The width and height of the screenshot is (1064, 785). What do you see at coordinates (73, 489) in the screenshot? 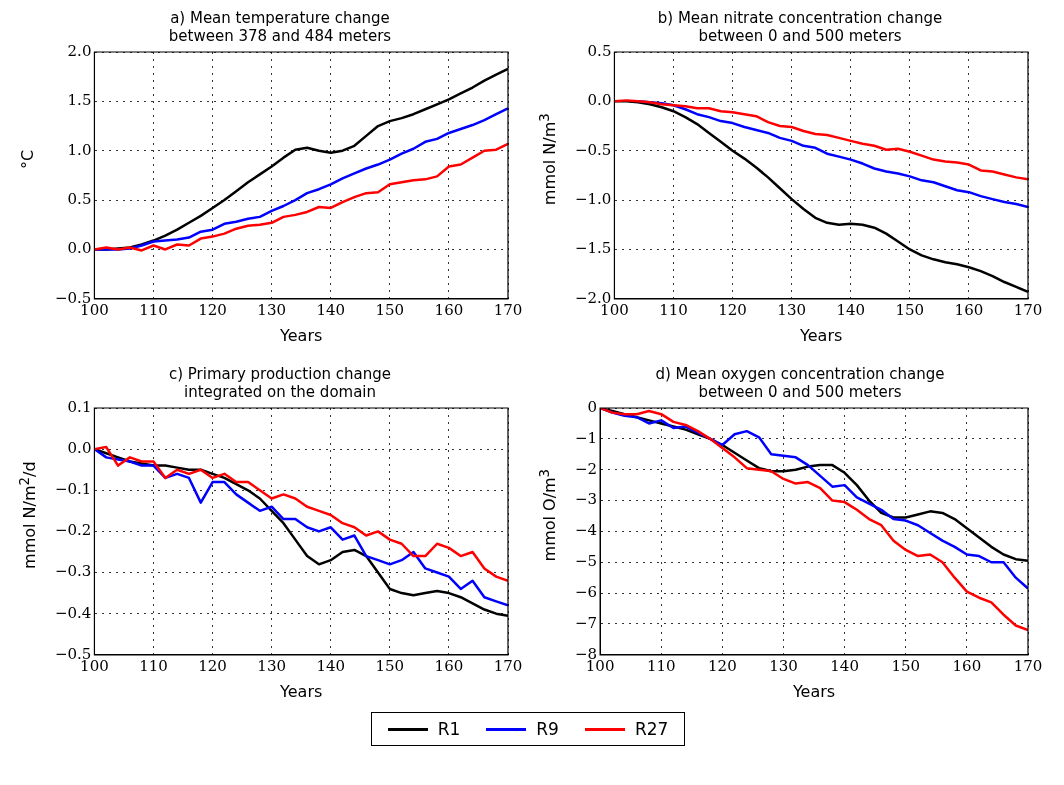
I see `y-tick-label: −0.1` at bounding box center [73, 489].